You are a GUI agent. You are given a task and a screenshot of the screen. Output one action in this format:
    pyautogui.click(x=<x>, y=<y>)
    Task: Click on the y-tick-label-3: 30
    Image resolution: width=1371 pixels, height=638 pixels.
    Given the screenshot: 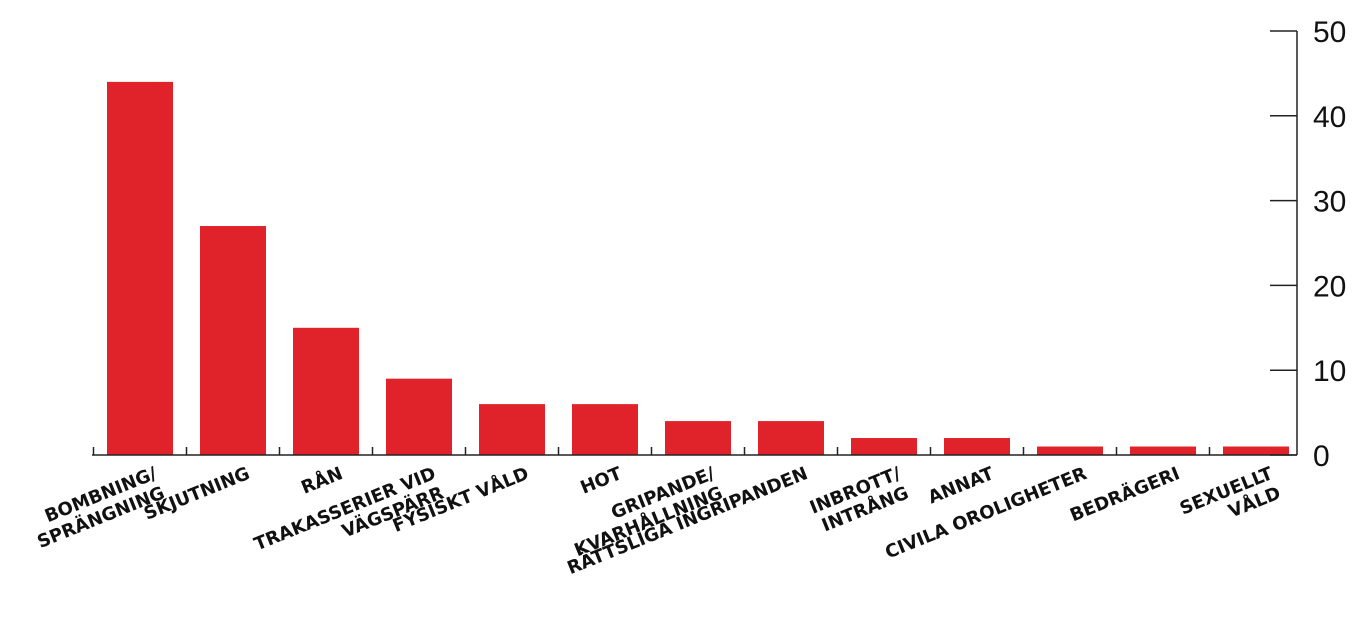 What is the action you would take?
    pyautogui.click(x=1329, y=202)
    